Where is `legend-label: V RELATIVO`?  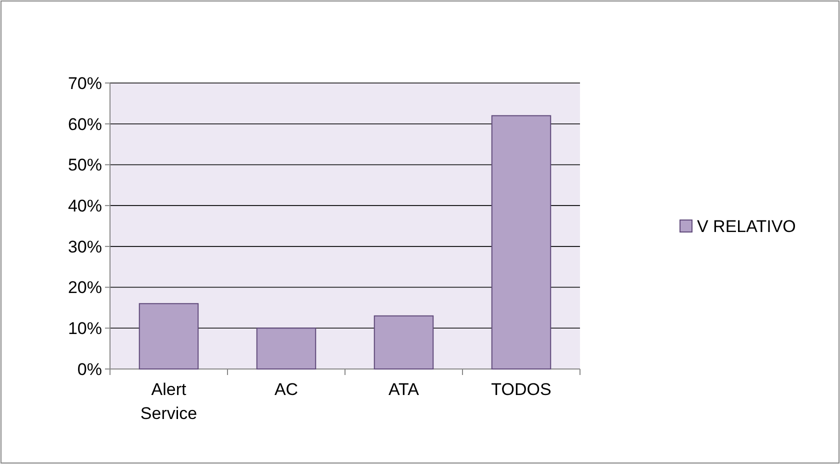
legend-label: V RELATIVO is located at coordinates (746, 226).